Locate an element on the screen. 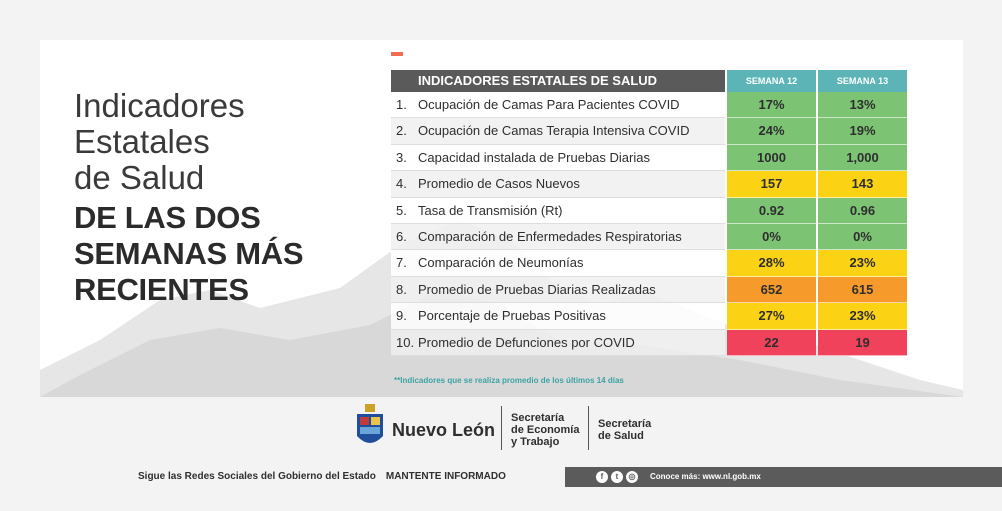  week-13-value: 19% is located at coordinates (862, 131).